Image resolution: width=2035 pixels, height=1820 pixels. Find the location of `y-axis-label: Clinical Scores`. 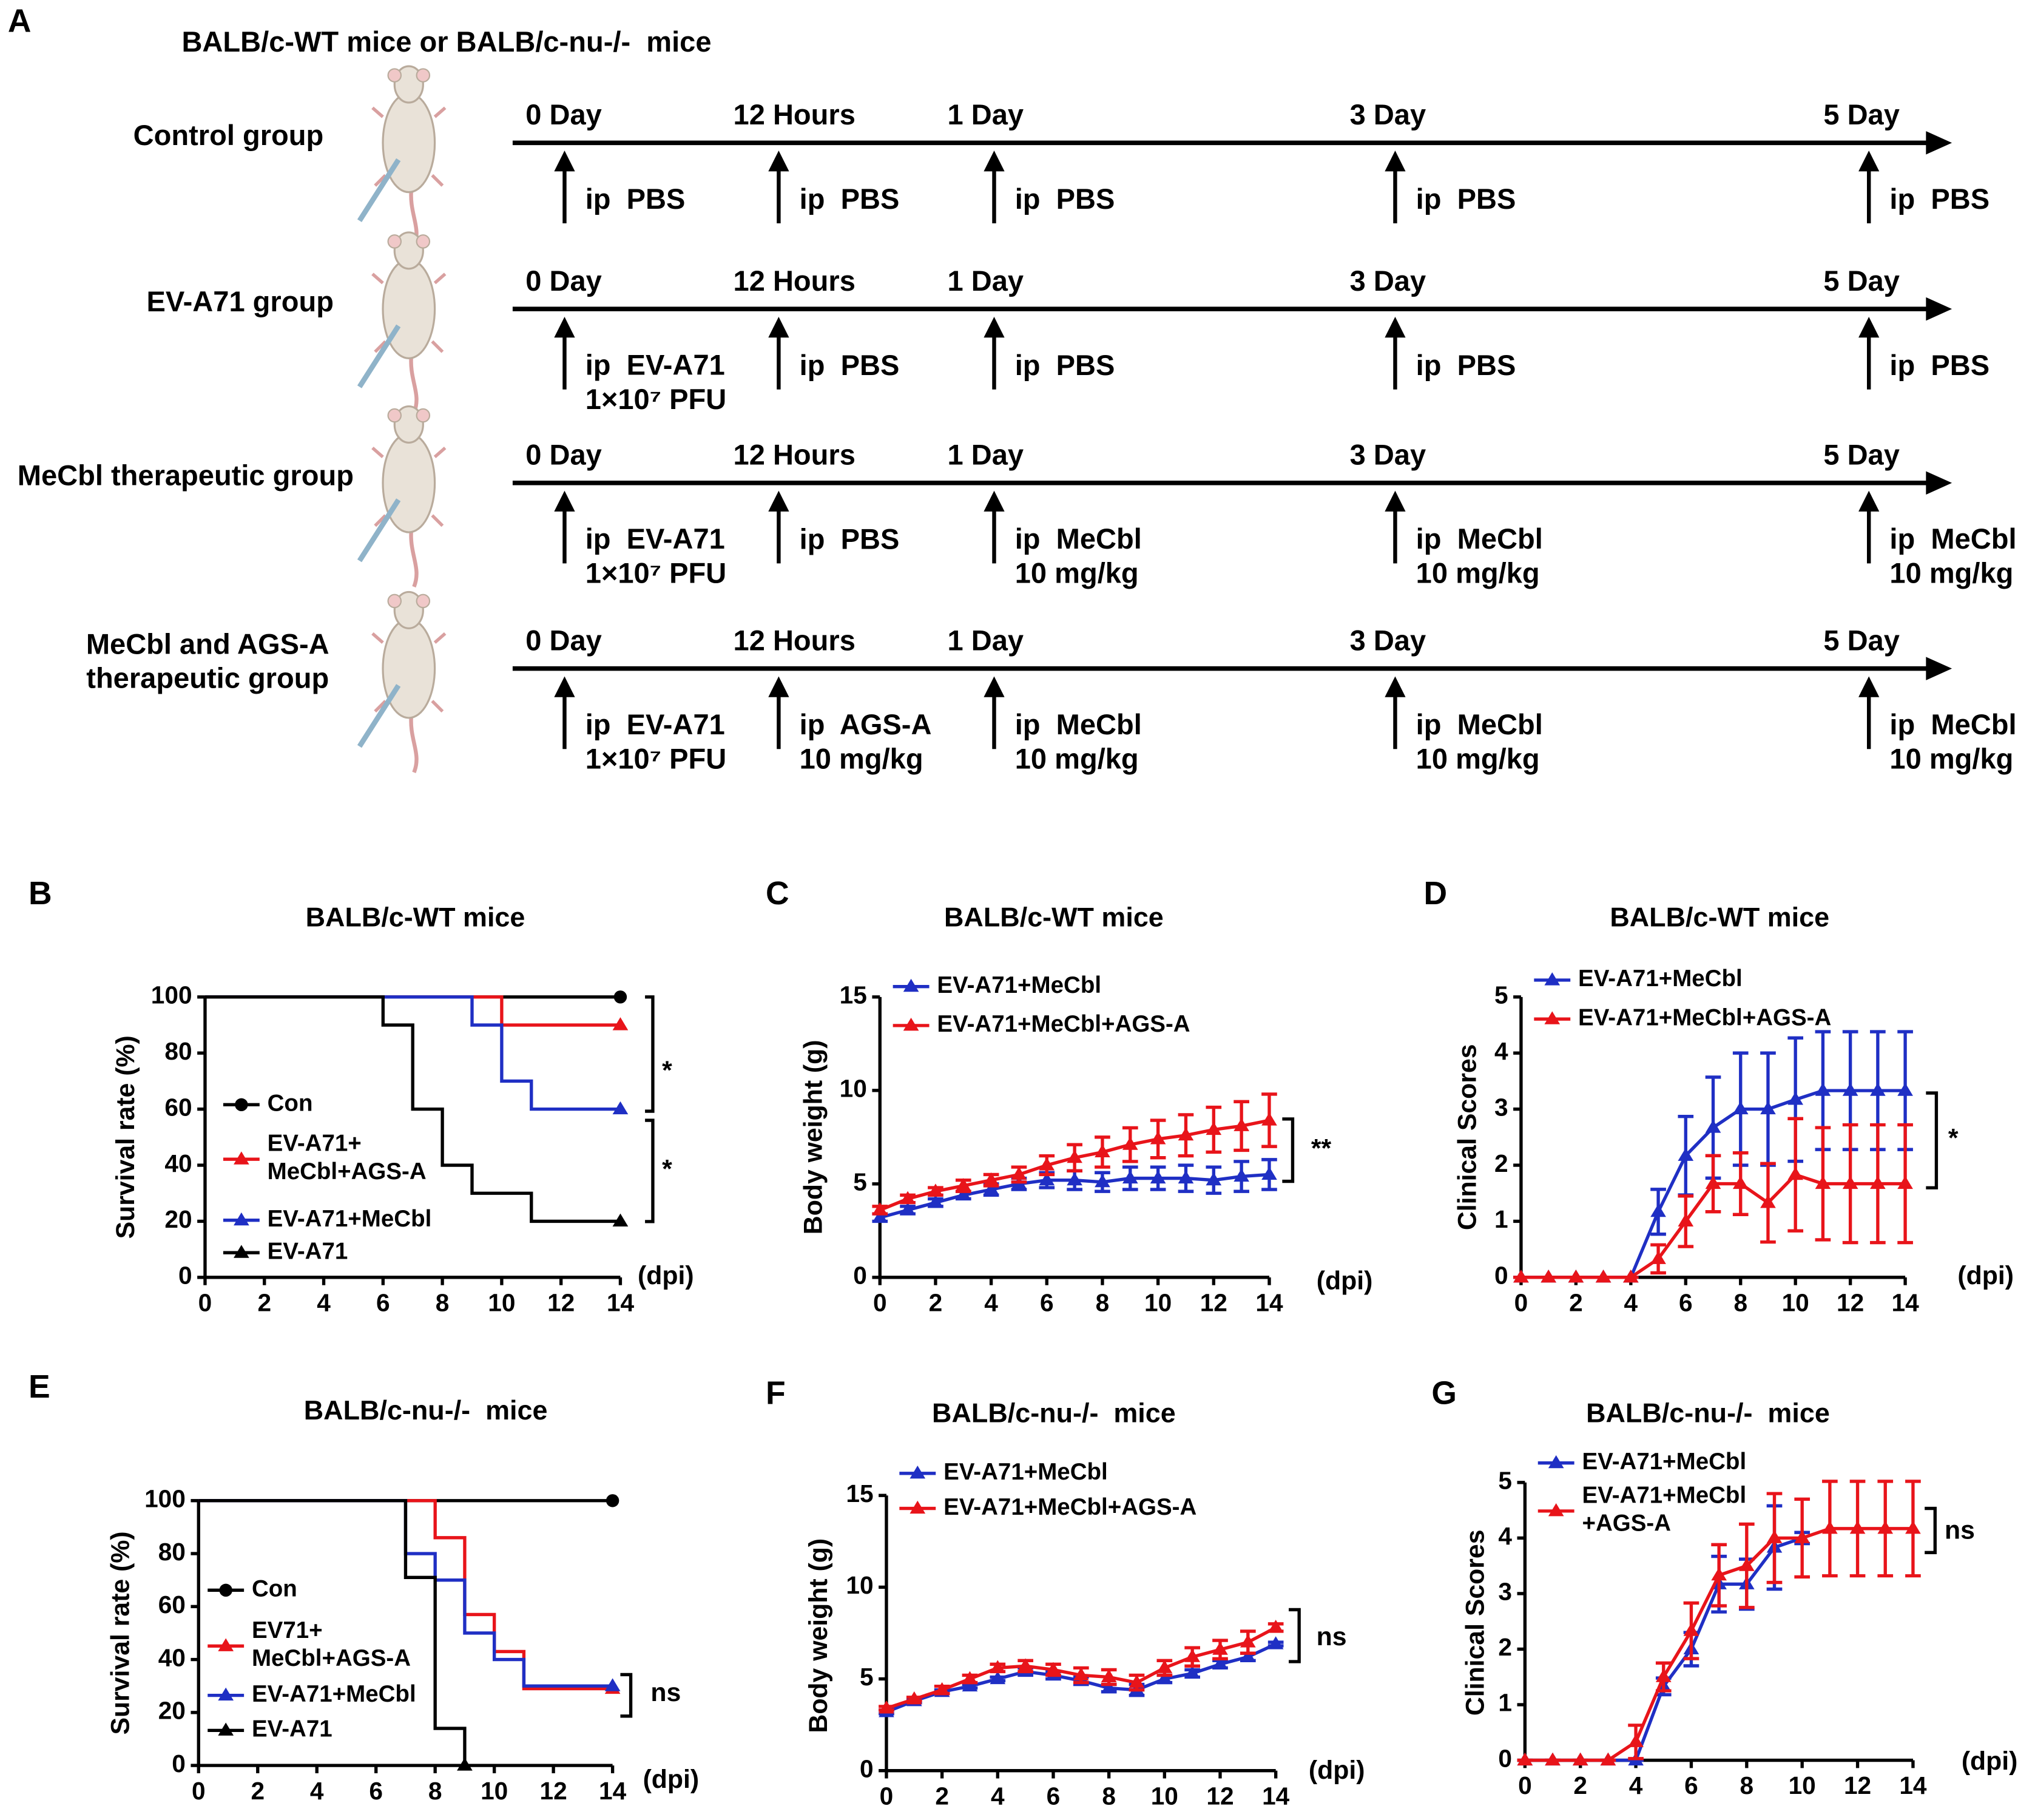

y-axis-label: Clinical Scores is located at coordinates (1467, 1137).